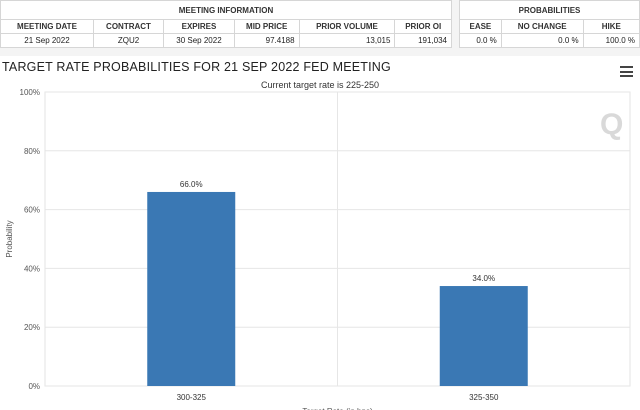 The width and height of the screenshot is (640, 410). What do you see at coordinates (611, 40) in the screenshot?
I see `cell-hike: 100.0 %` at bounding box center [611, 40].